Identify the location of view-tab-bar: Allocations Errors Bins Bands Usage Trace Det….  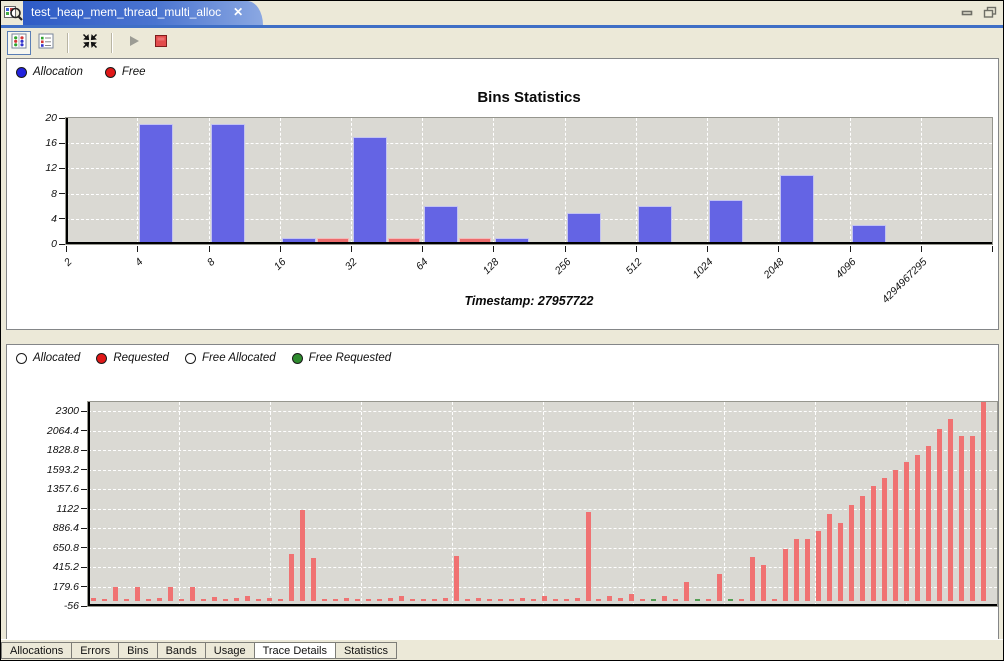
(502, 649).